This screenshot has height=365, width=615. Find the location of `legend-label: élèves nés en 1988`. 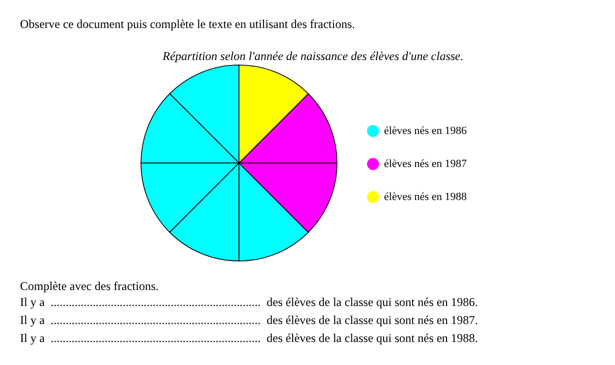

legend-label: élèves nés en 1988 is located at coordinates (426, 197).